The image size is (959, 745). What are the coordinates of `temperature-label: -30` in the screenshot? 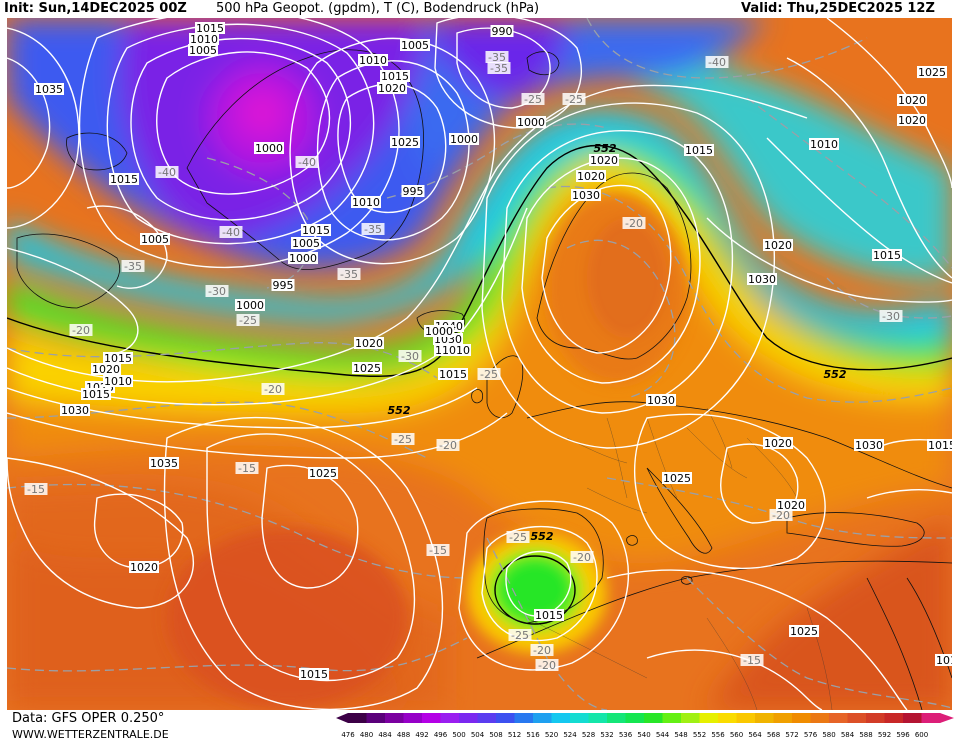 It's located at (410, 356).